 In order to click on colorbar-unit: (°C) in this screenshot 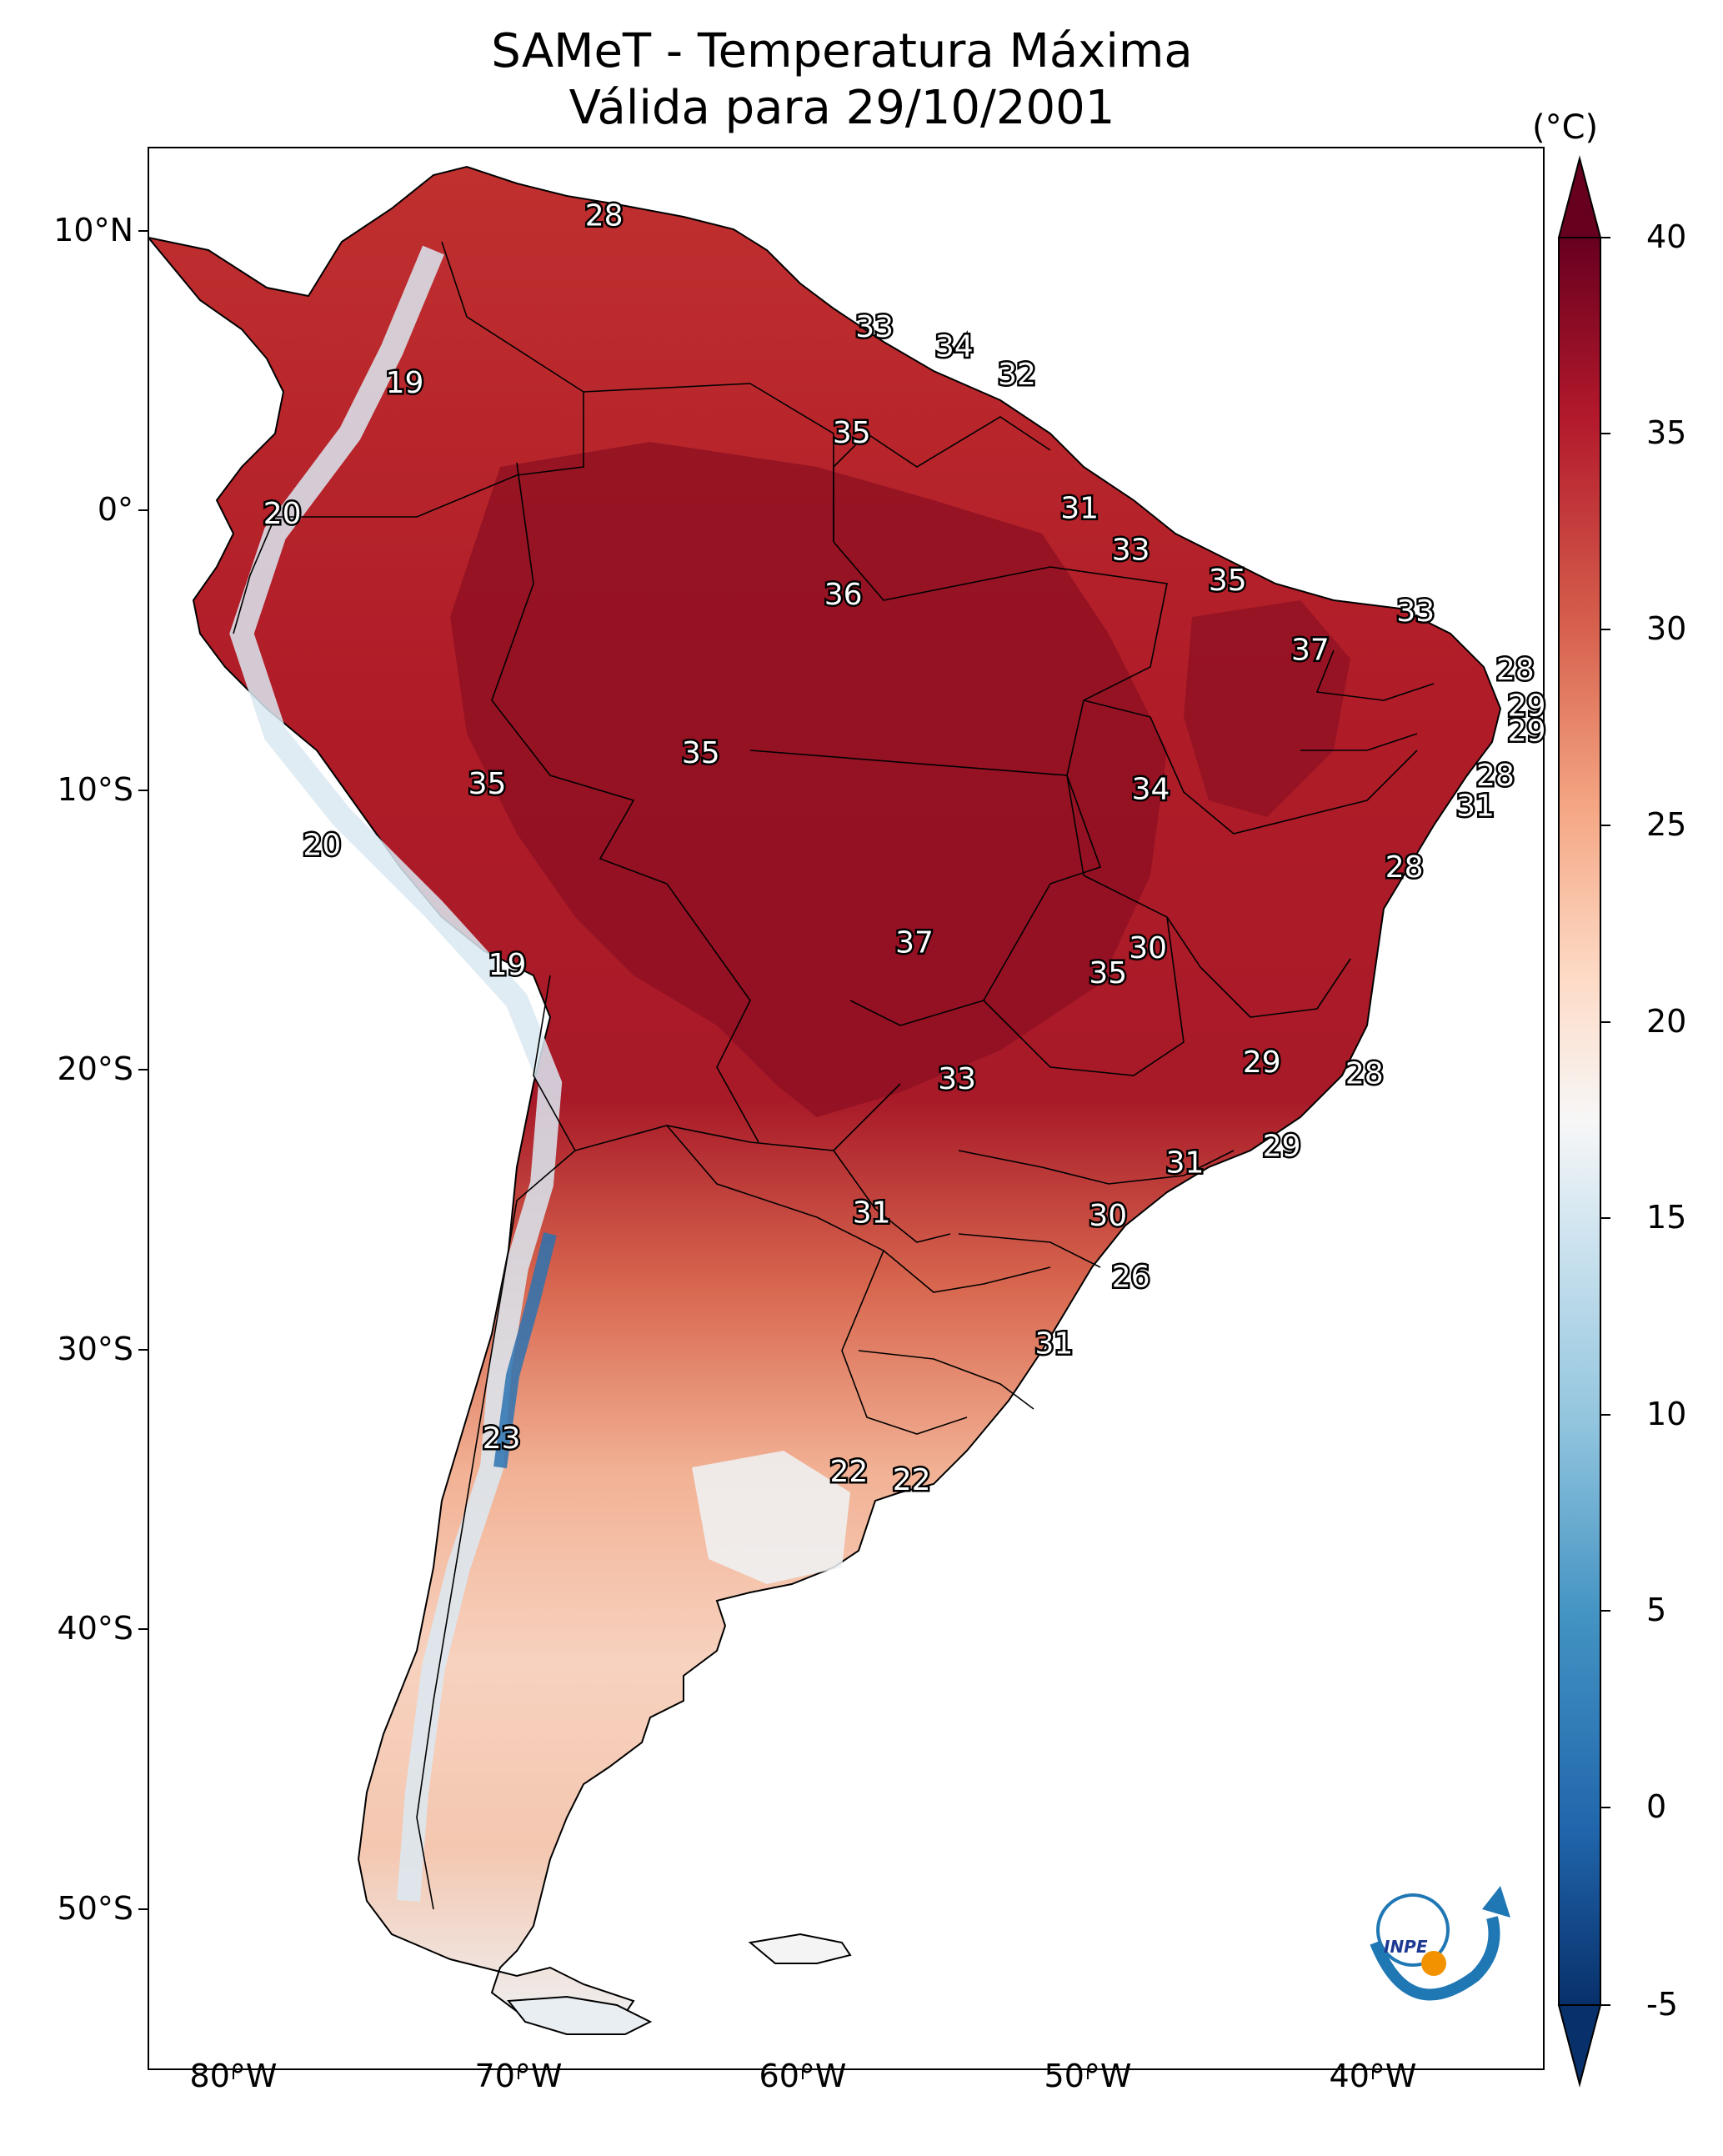, I will do `click(1565, 128)`.